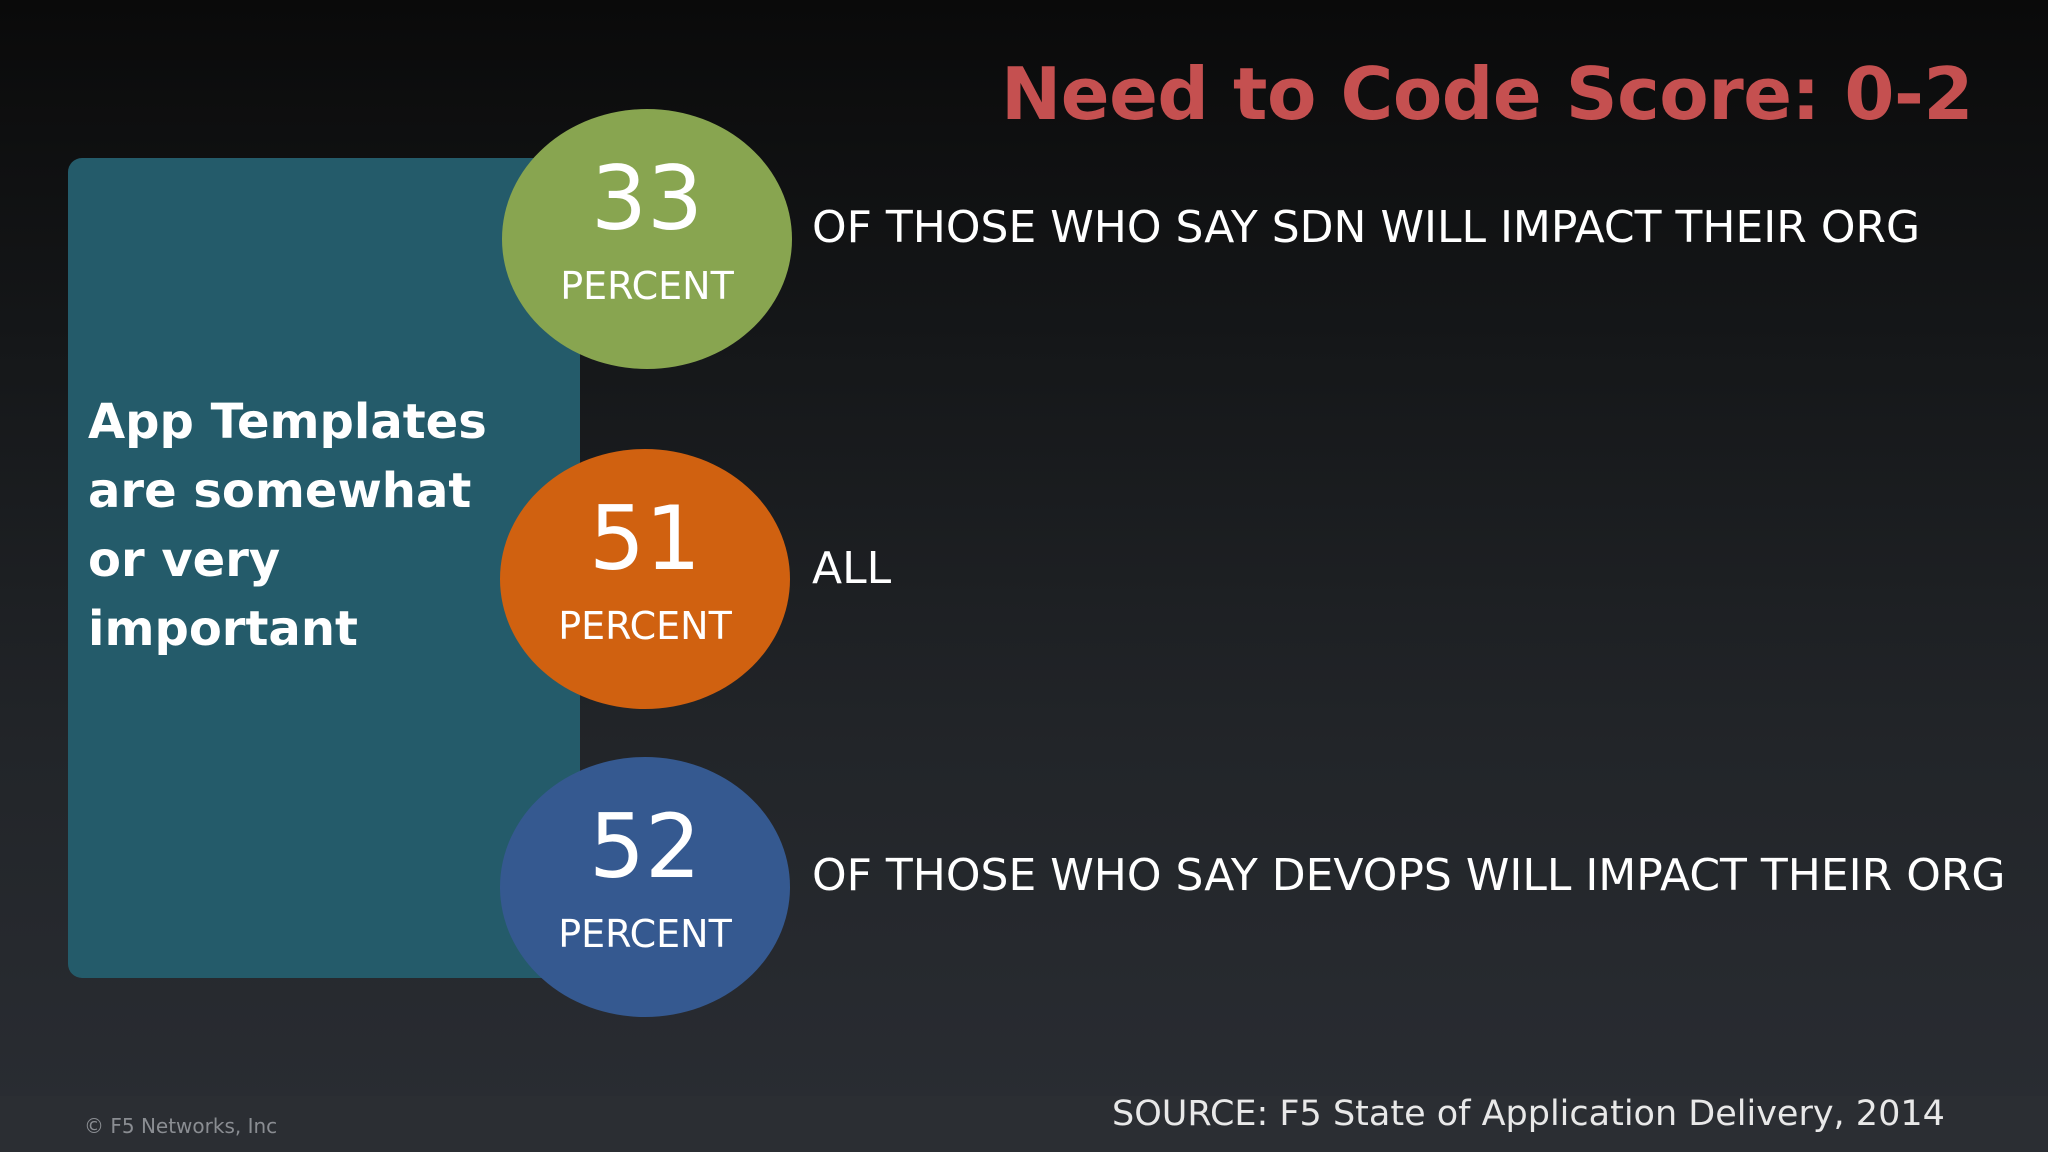  I want to click on stat-number: 51, so click(645, 538).